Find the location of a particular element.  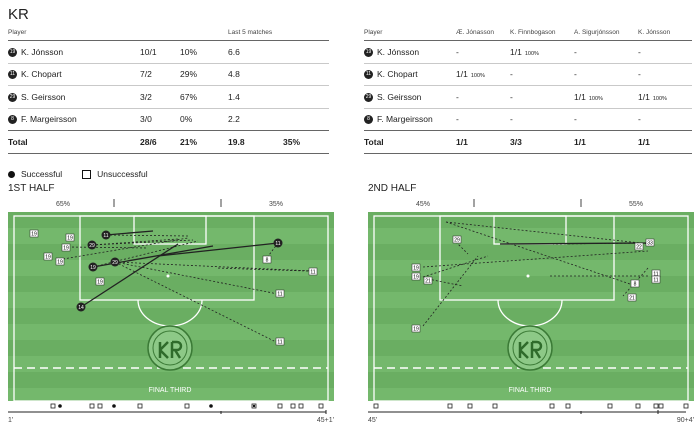

first-half-timeline: 1' 45+1' is located at coordinates (171, 413).